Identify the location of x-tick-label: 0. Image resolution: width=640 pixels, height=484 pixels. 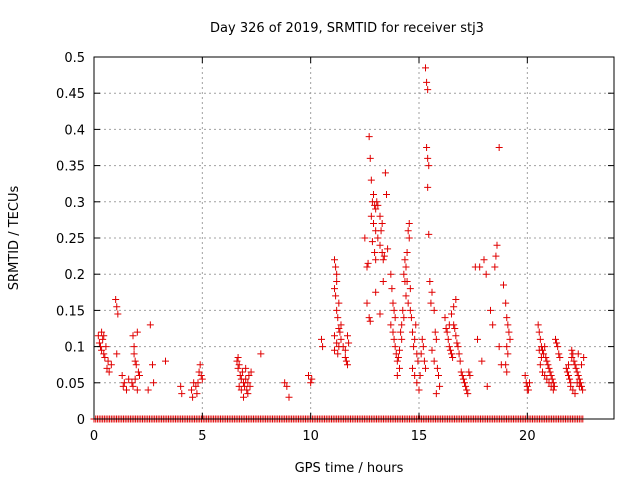
(94, 436).